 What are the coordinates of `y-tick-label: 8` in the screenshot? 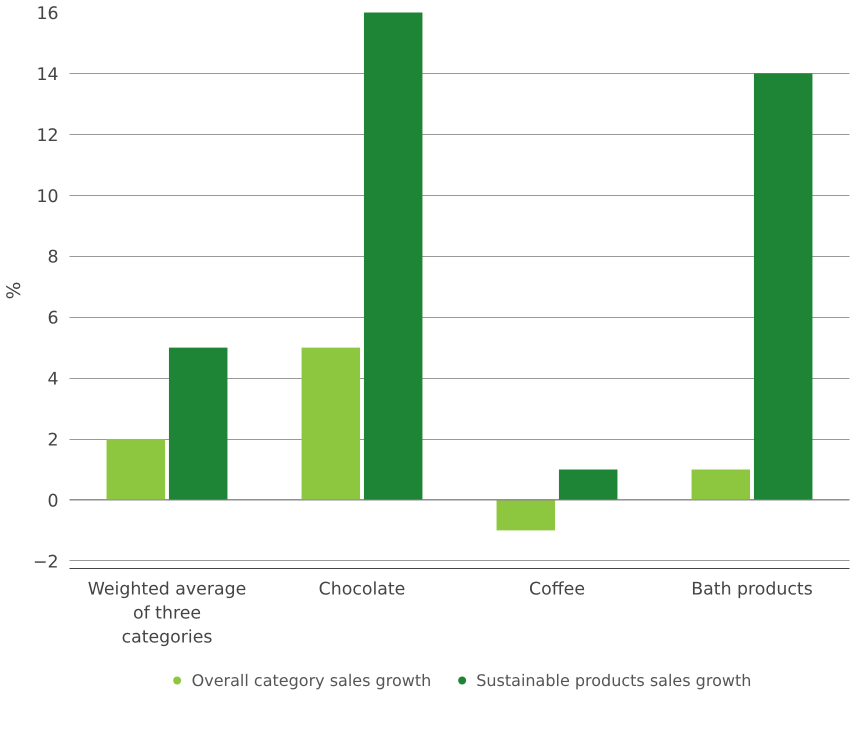 It's located at (53, 258).